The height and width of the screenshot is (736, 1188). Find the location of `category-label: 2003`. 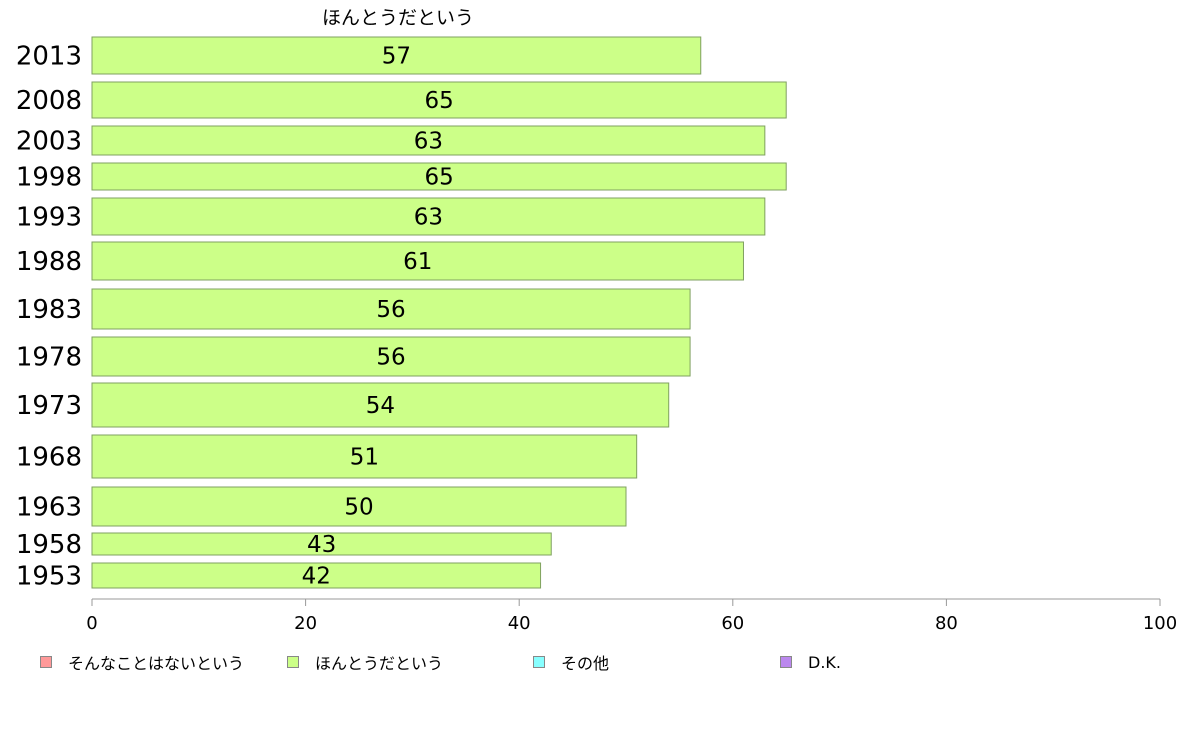

category-label: 2003 is located at coordinates (49, 142).